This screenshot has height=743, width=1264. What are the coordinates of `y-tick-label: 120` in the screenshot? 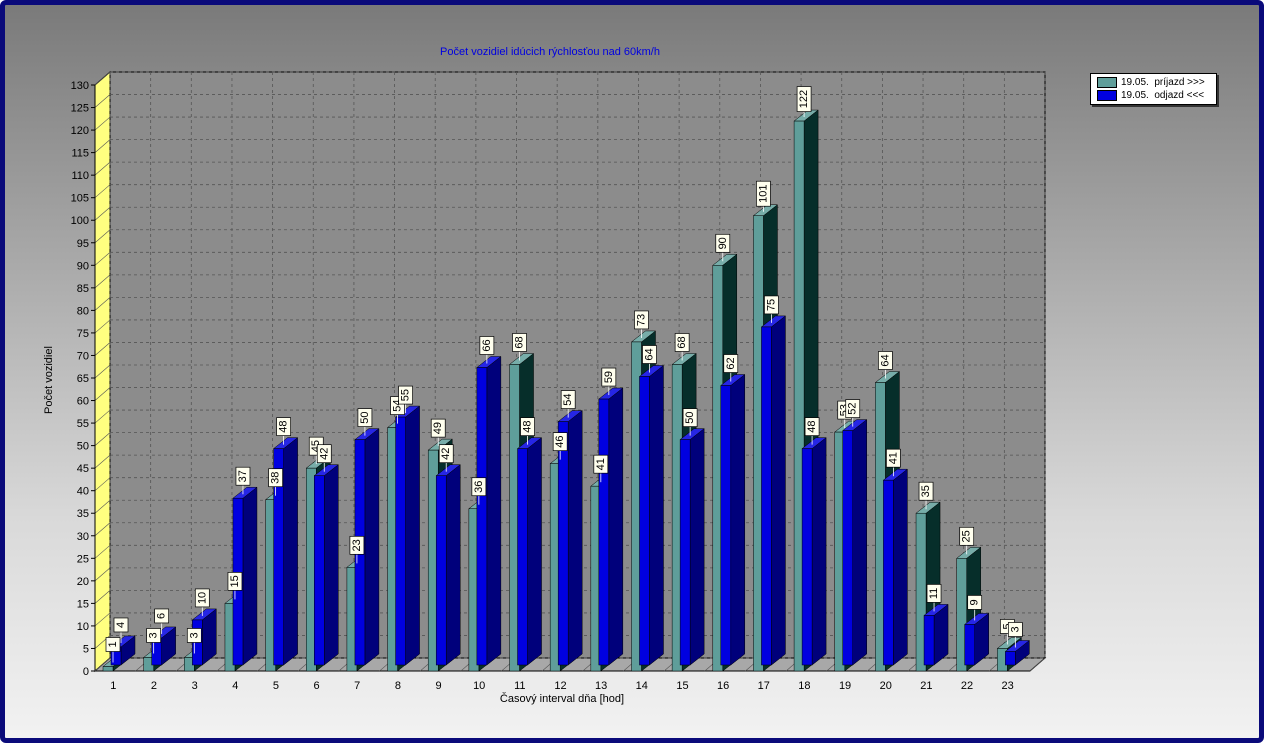 It's located at (80, 131).